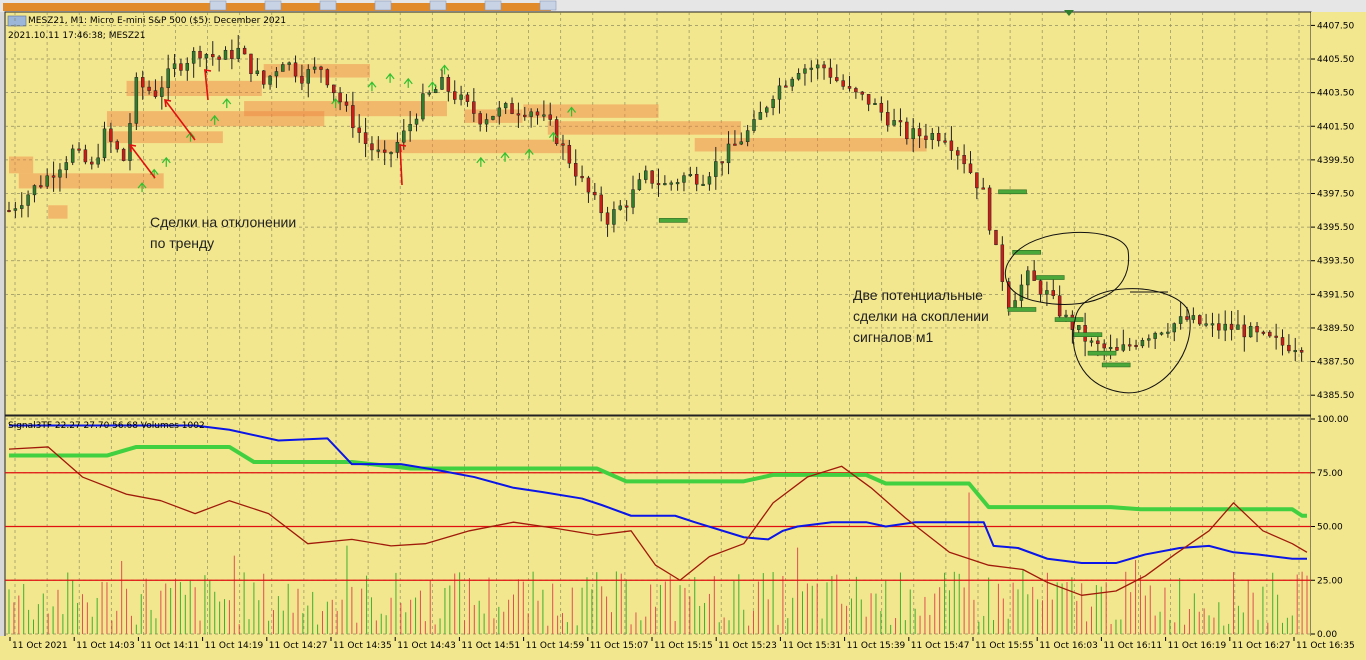  What do you see at coordinates (362, 646) in the screenshot?
I see `time-tick-label: 11 Oct 14:35` at bounding box center [362, 646].